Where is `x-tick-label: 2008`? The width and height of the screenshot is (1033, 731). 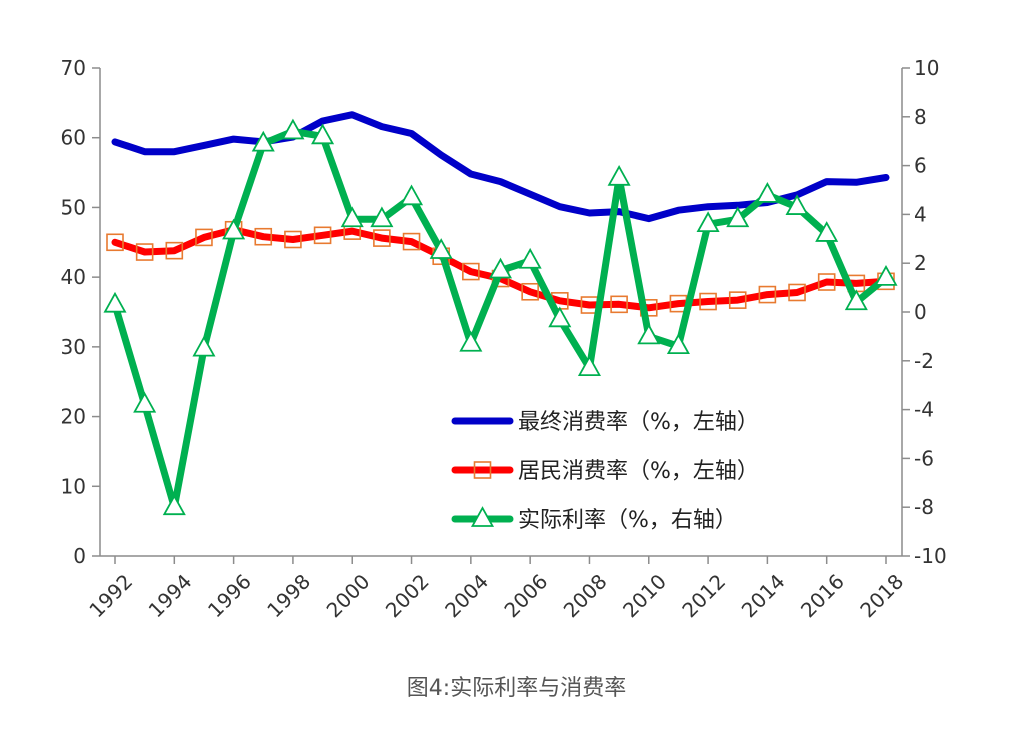
x-tick-label: 2008 is located at coordinates (585, 595).